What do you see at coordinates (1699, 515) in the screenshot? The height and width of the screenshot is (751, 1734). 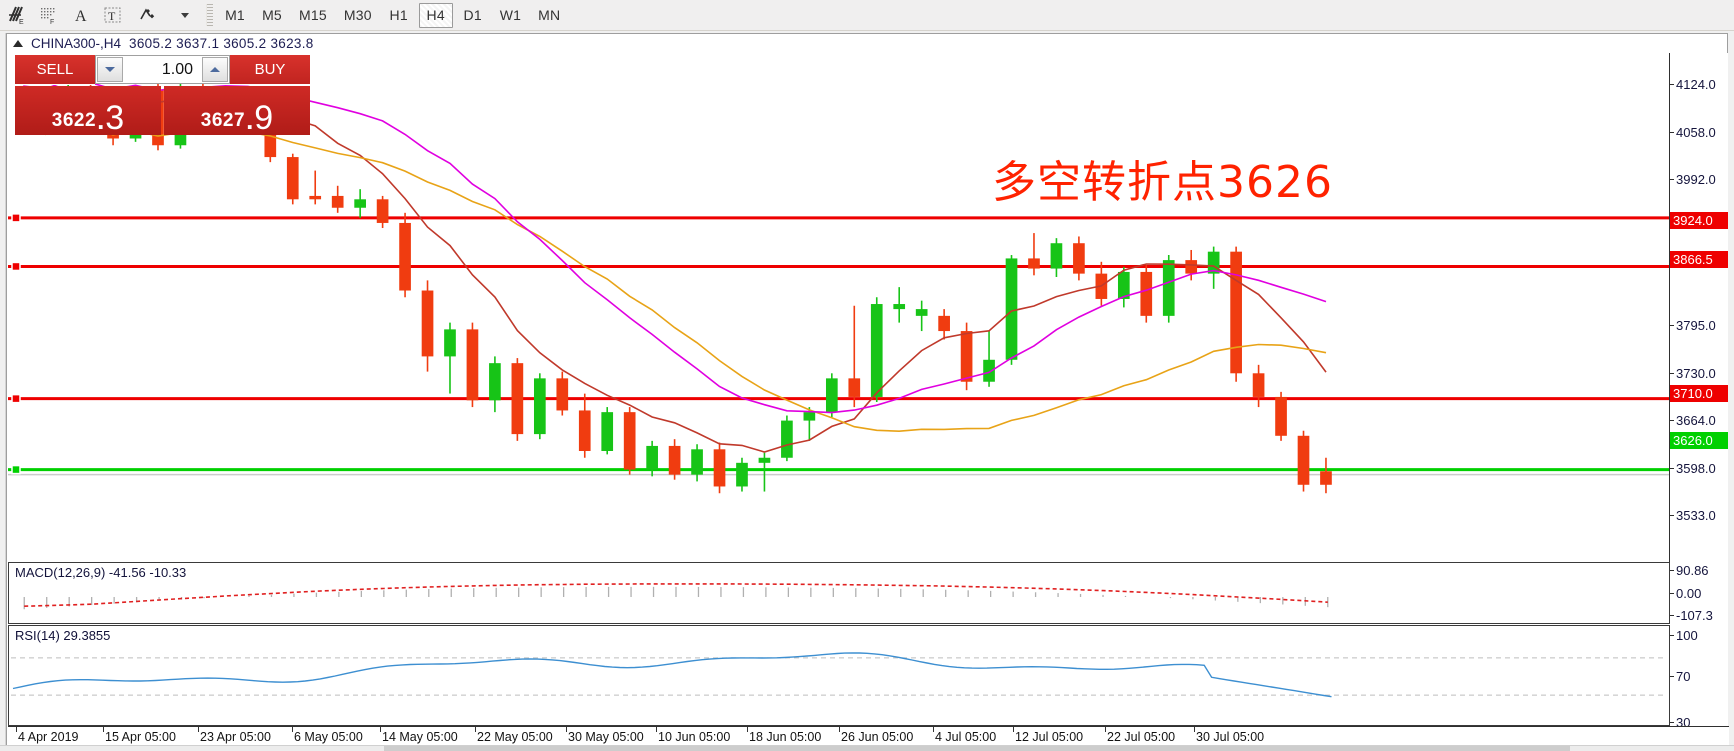 I see `price-axis-tick: 3533.0` at bounding box center [1699, 515].